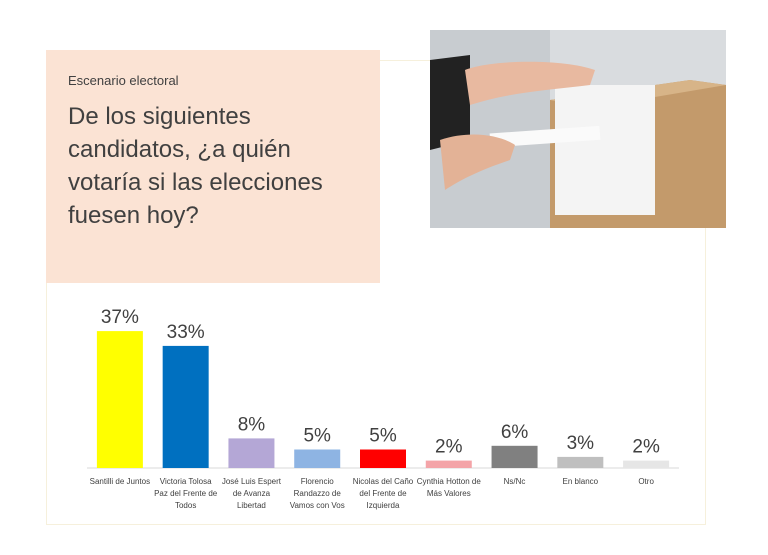  I want to click on sleeve, so click(450, 102).